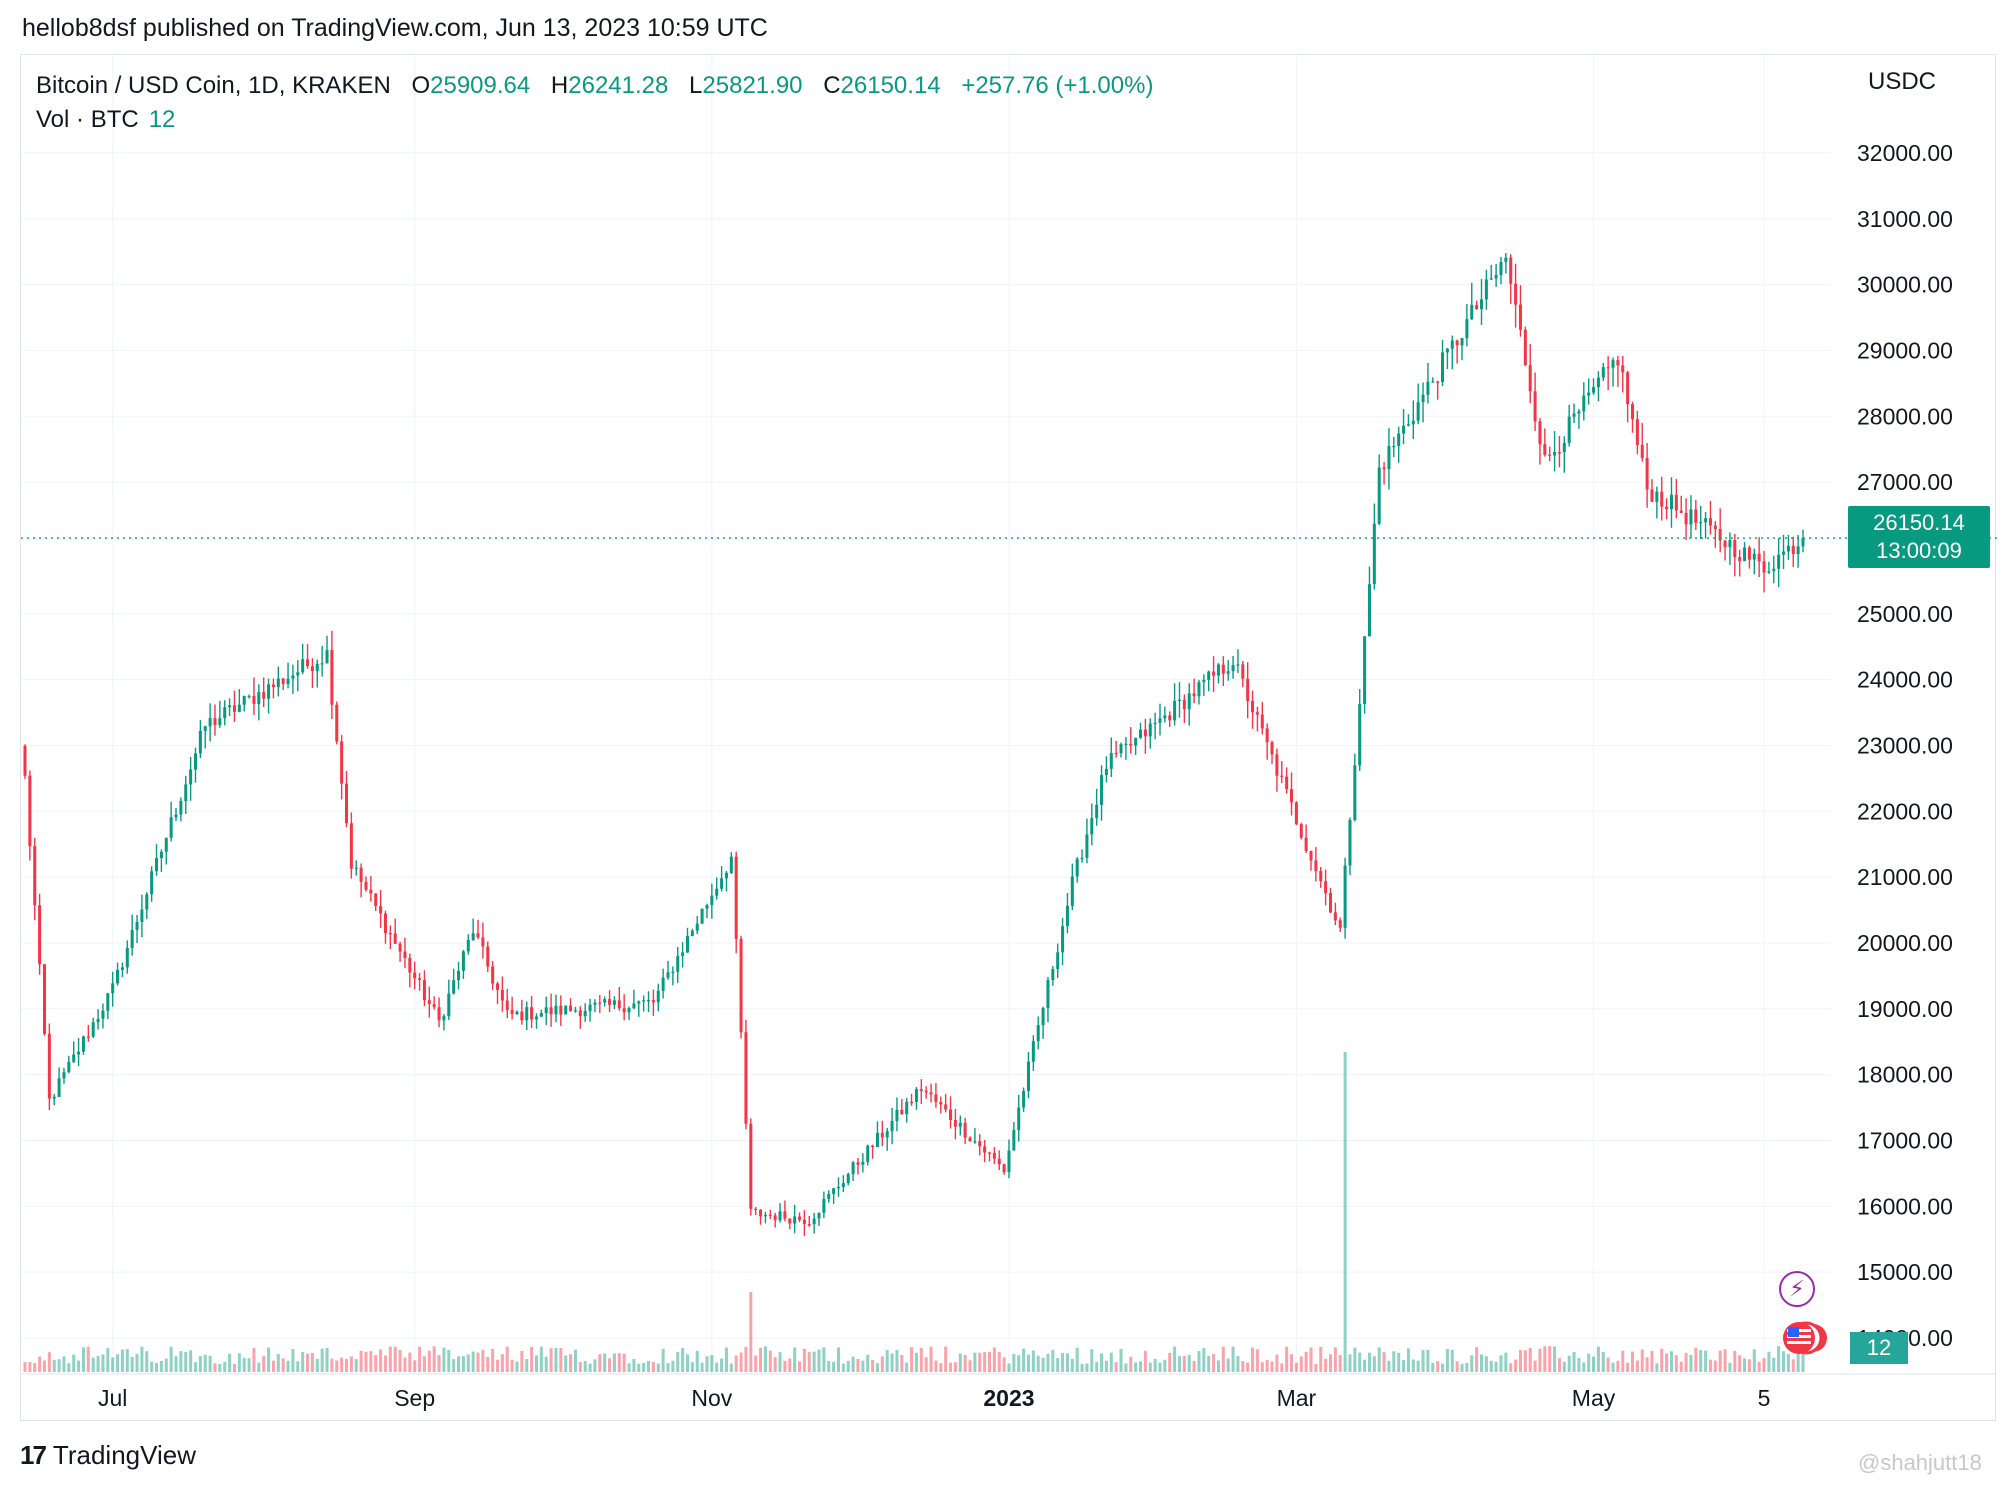 This screenshot has height=1488, width=2014. What do you see at coordinates (1797, 1289) in the screenshot?
I see `lightning-icon: ⚡` at bounding box center [1797, 1289].